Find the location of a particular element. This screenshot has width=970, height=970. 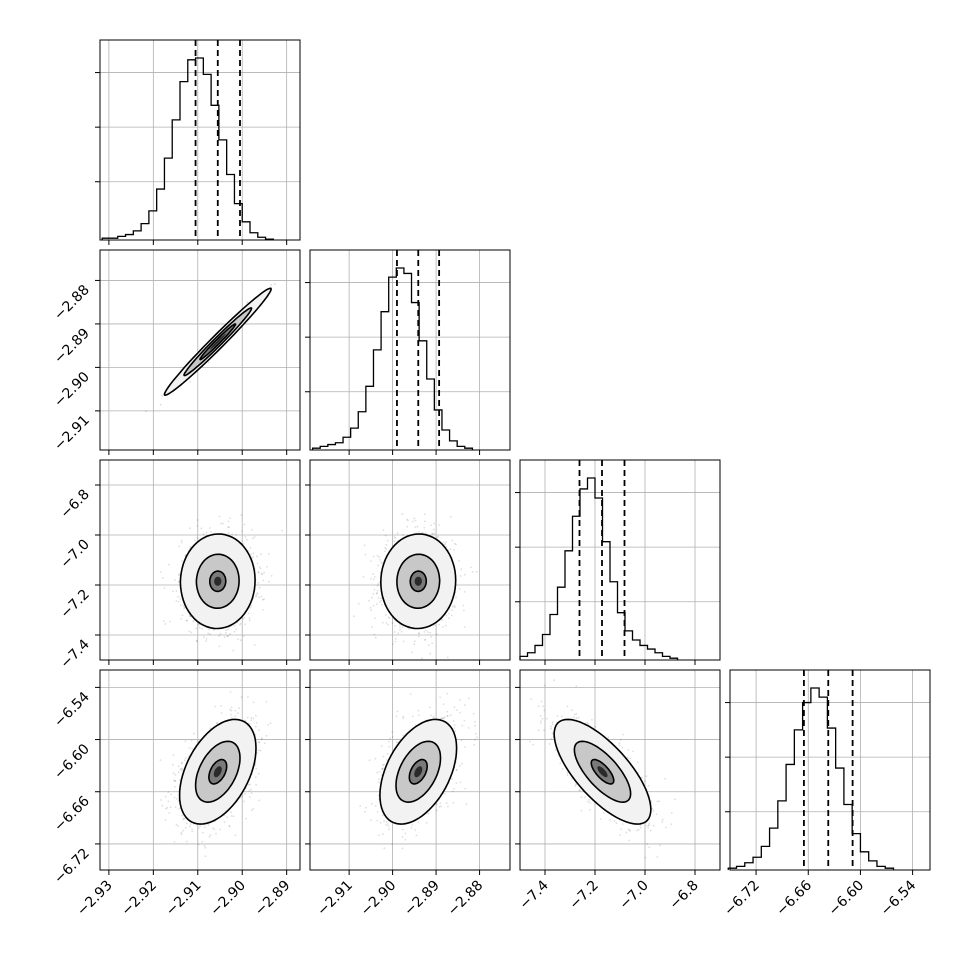

panel-1-3: −2.91 −2.90 −2.89 −2.88 is located at coordinates (408, 794).